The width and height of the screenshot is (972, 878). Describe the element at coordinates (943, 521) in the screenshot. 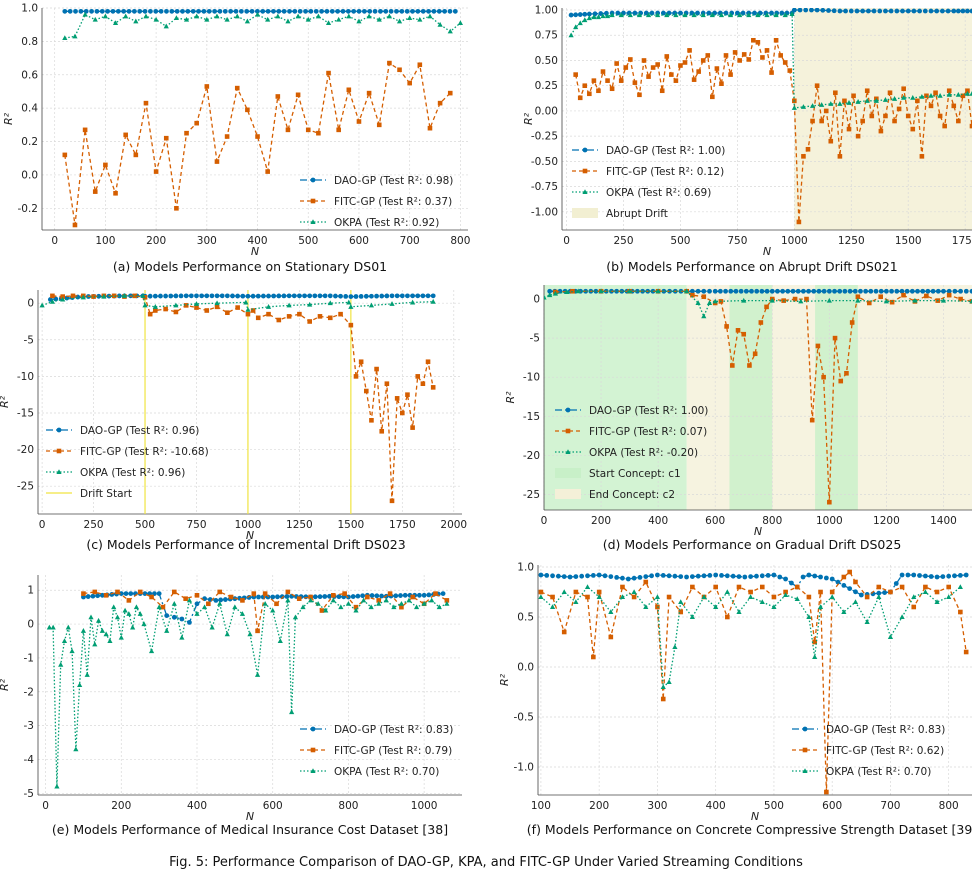

I see `x-tick-label: 1400` at that location.